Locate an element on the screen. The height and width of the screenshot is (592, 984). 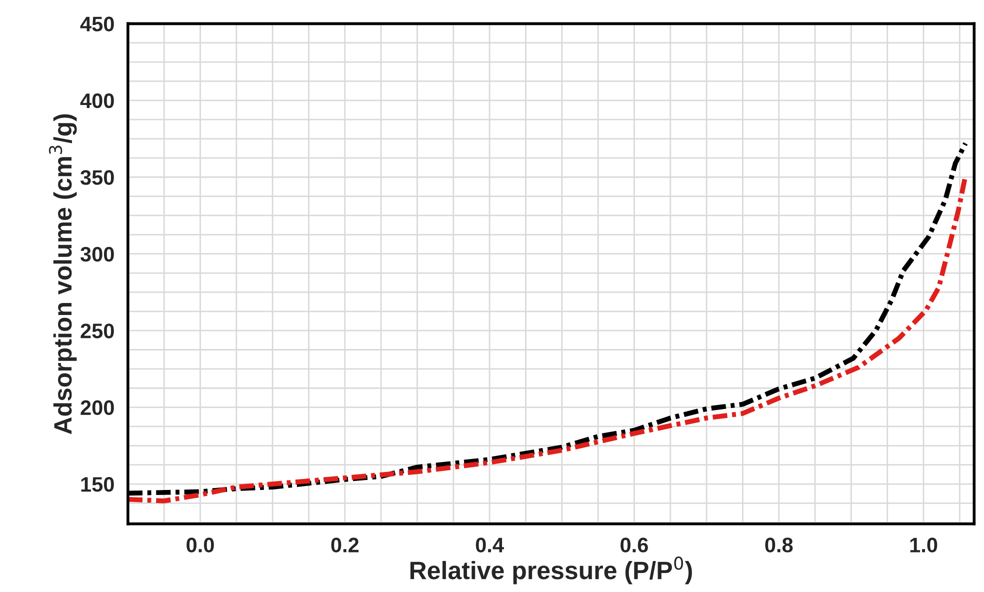
y-axis-title: Adsorption volume (cm$^{3}$/g) is located at coordinates (62, 274).